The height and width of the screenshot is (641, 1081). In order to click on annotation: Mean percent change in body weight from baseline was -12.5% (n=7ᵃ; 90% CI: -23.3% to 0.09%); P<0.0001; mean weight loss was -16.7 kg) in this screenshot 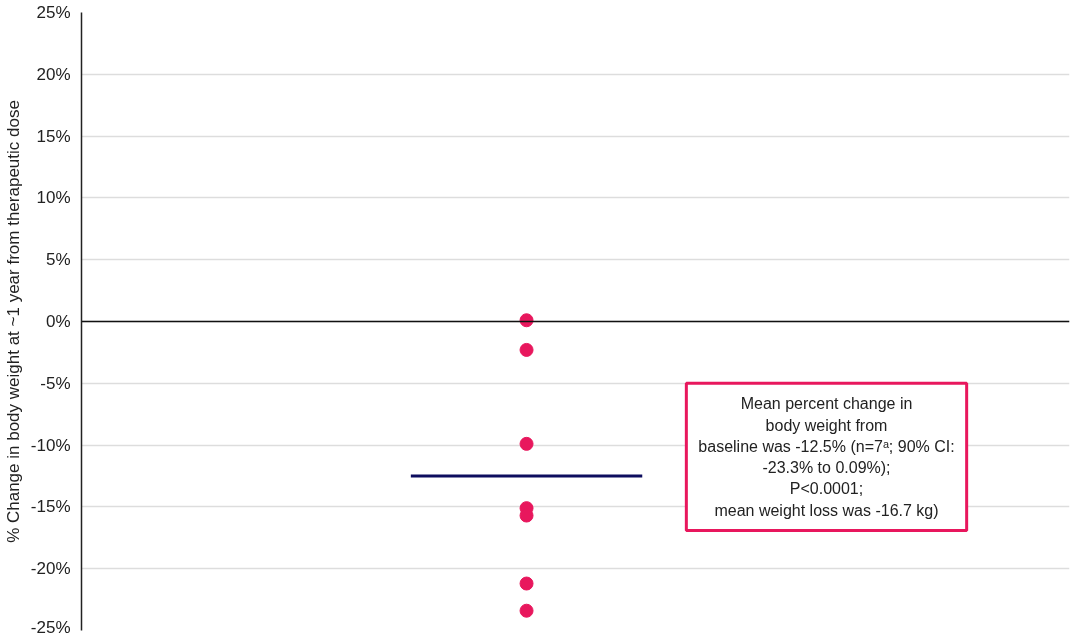, I will do `click(826, 457)`.